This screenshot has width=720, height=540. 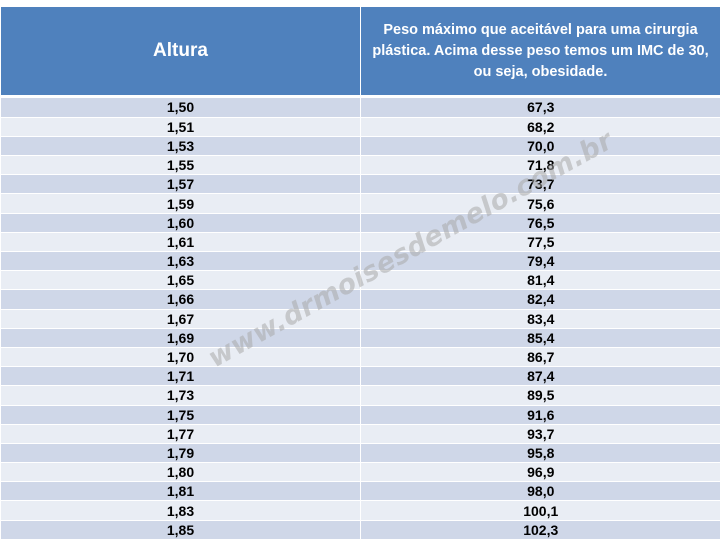 I want to click on table-row: 1,67 83,4, so click(x=360, y=319).